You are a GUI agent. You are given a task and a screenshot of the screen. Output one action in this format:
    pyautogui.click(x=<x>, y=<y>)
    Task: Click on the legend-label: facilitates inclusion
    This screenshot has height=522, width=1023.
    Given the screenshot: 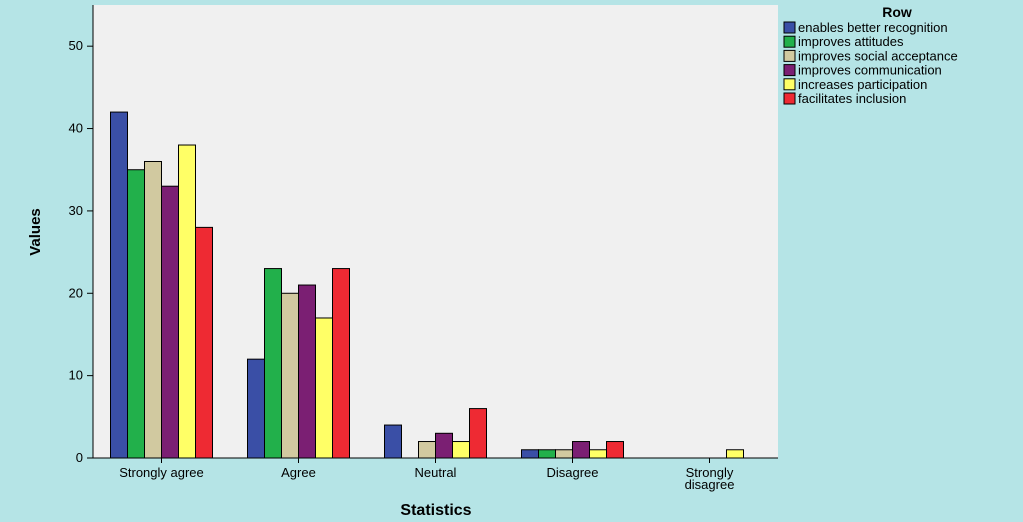 What is the action you would take?
    pyautogui.click(x=852, y=98)
    